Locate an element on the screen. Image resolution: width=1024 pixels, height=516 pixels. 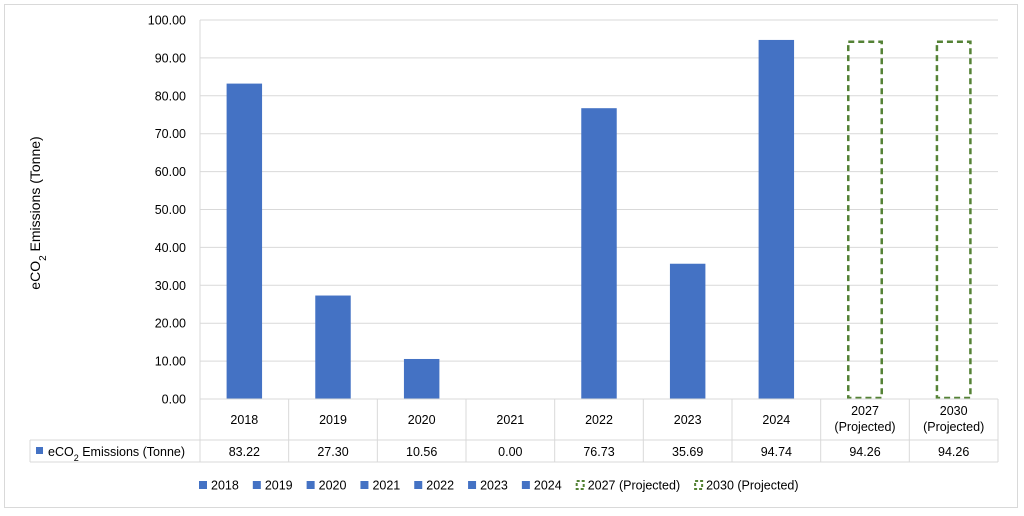
x-category-label: 2019 is located at coordinates (333, 420).